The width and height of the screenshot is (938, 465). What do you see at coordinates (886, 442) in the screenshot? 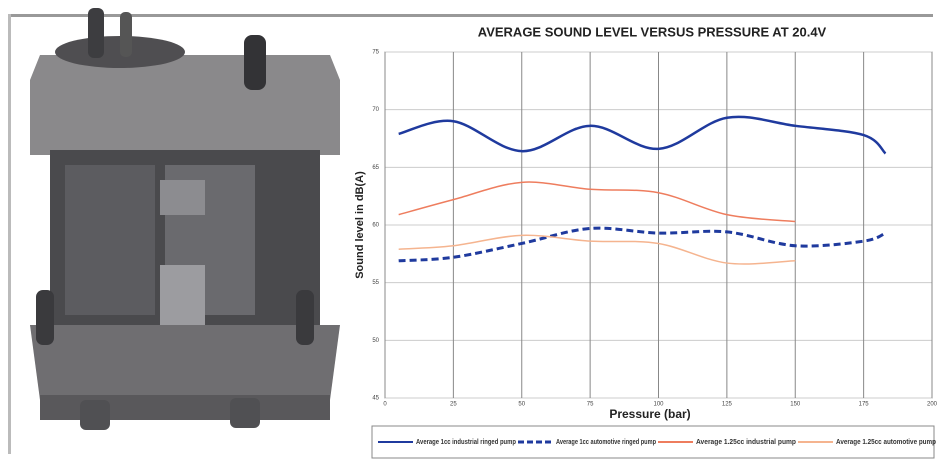
I see `legend-label: Average 1.25cc automotive pump` at bounding box center [886, 442].